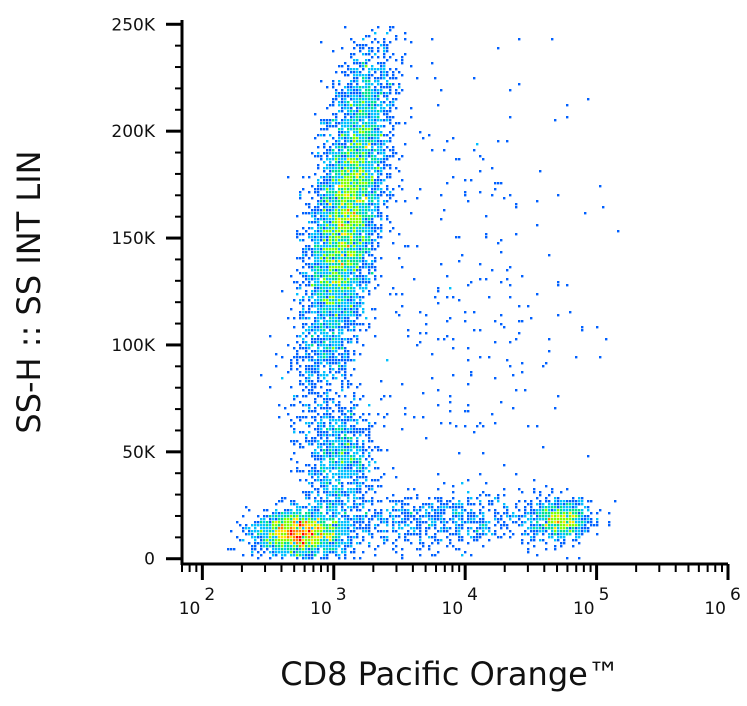  What do you see at coordinates (735, 595) in the screenshot?
I see `x-tick-exponent: 6` at bounding box center [735, 595].